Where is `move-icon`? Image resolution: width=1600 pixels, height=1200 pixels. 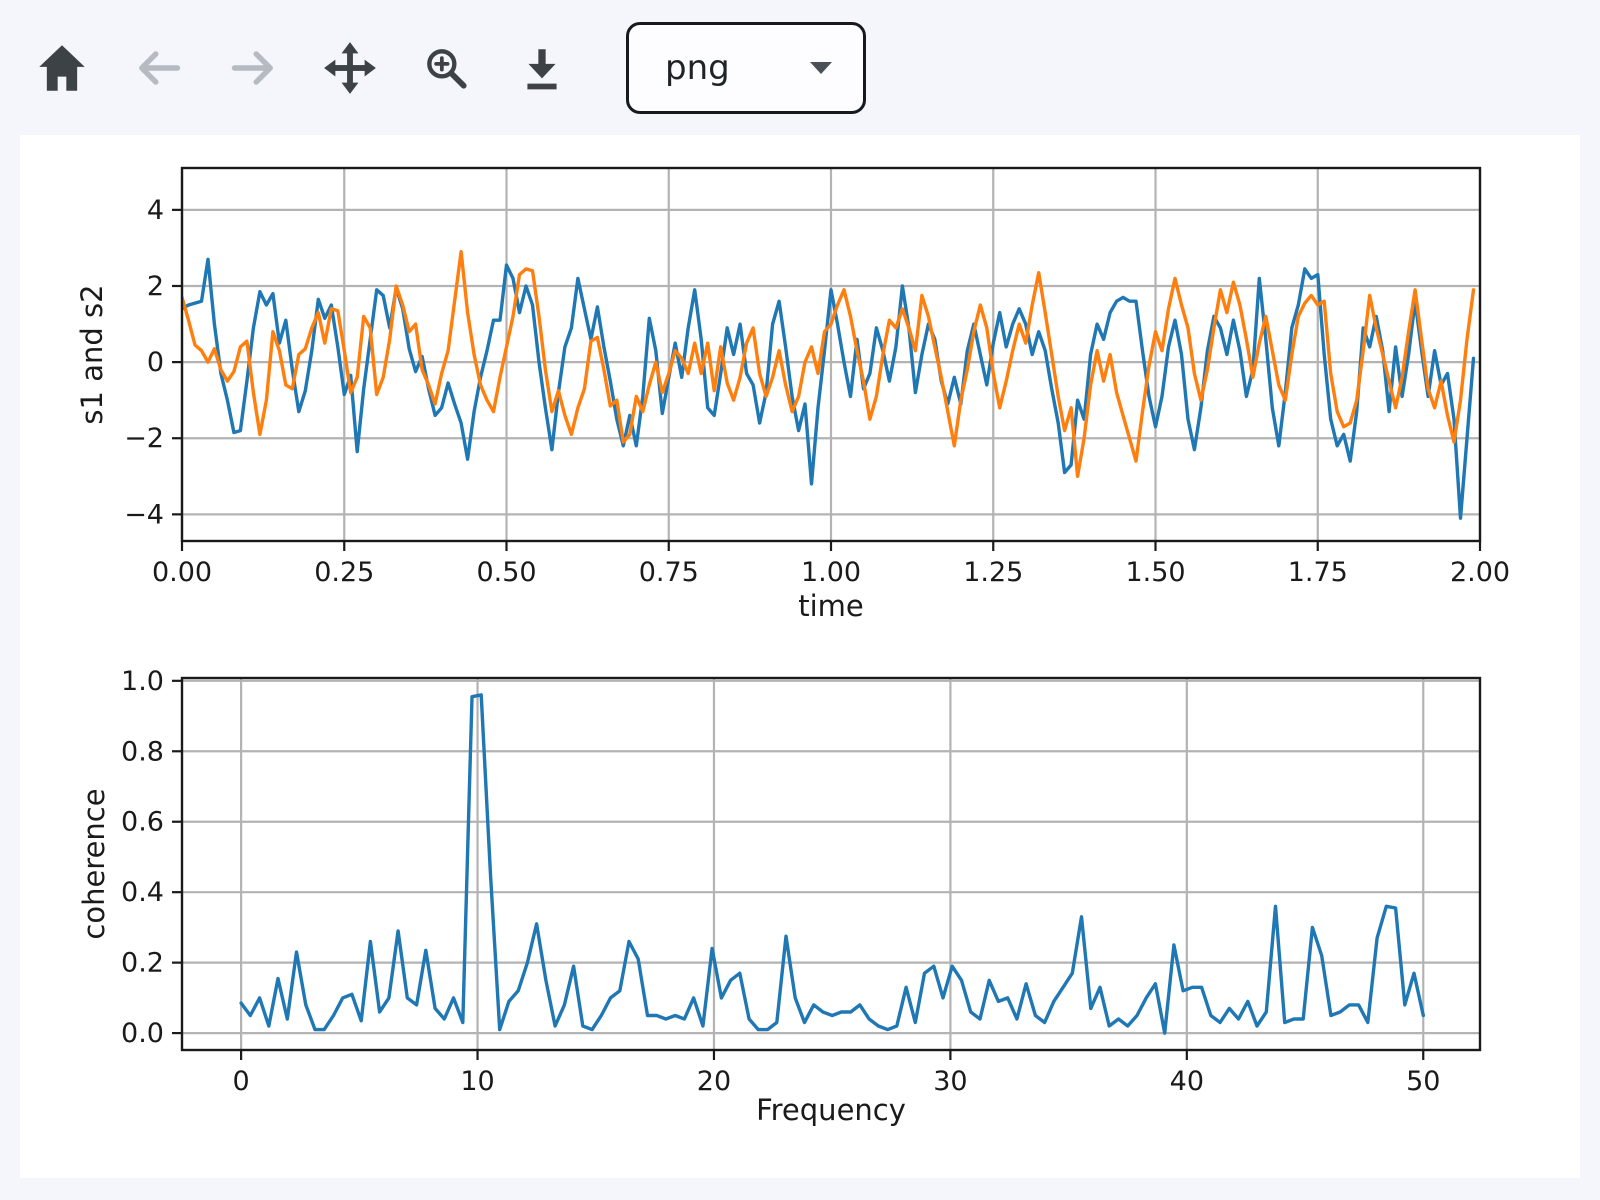
move-icon is located at coordinates (350, 67).